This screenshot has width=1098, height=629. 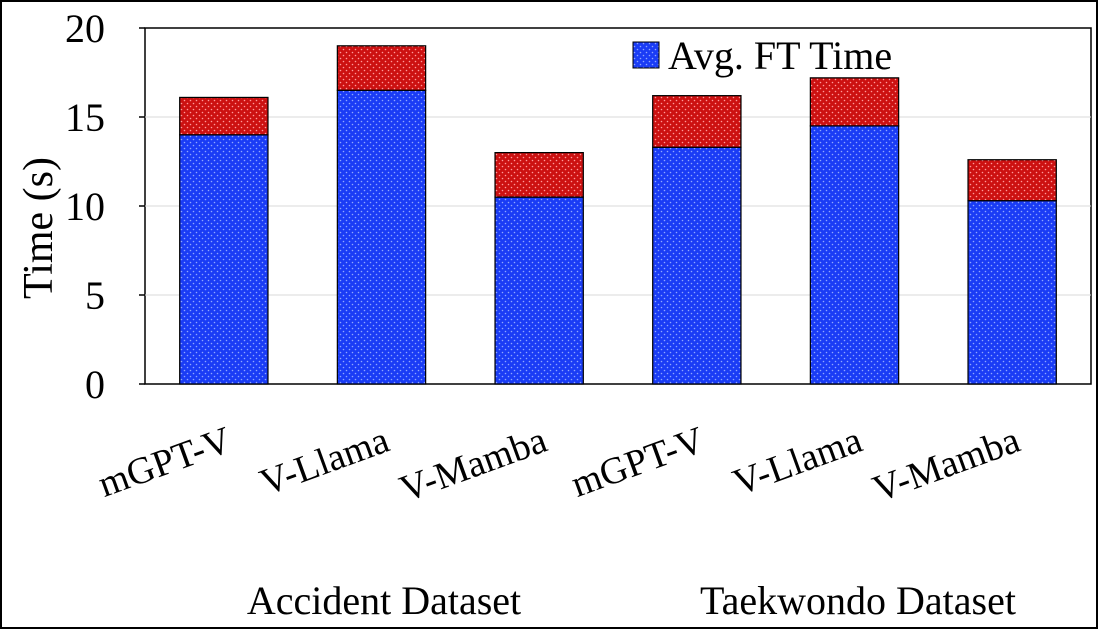 What do you see at coordinates (165, 462) in the screenshot?
I see `category-label-0: mGPT-V` at bounding box center [165, 462].